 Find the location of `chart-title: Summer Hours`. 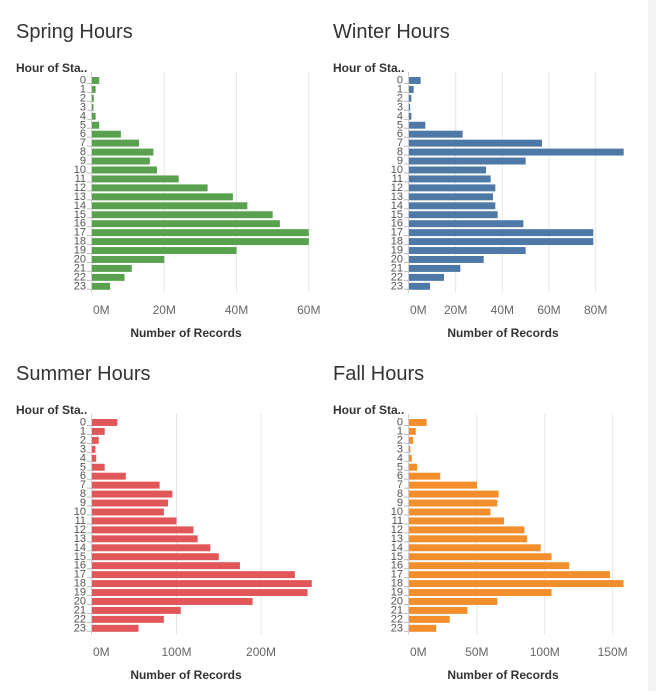

chart-title: Summer Hours is located at coordinates (83, 374).